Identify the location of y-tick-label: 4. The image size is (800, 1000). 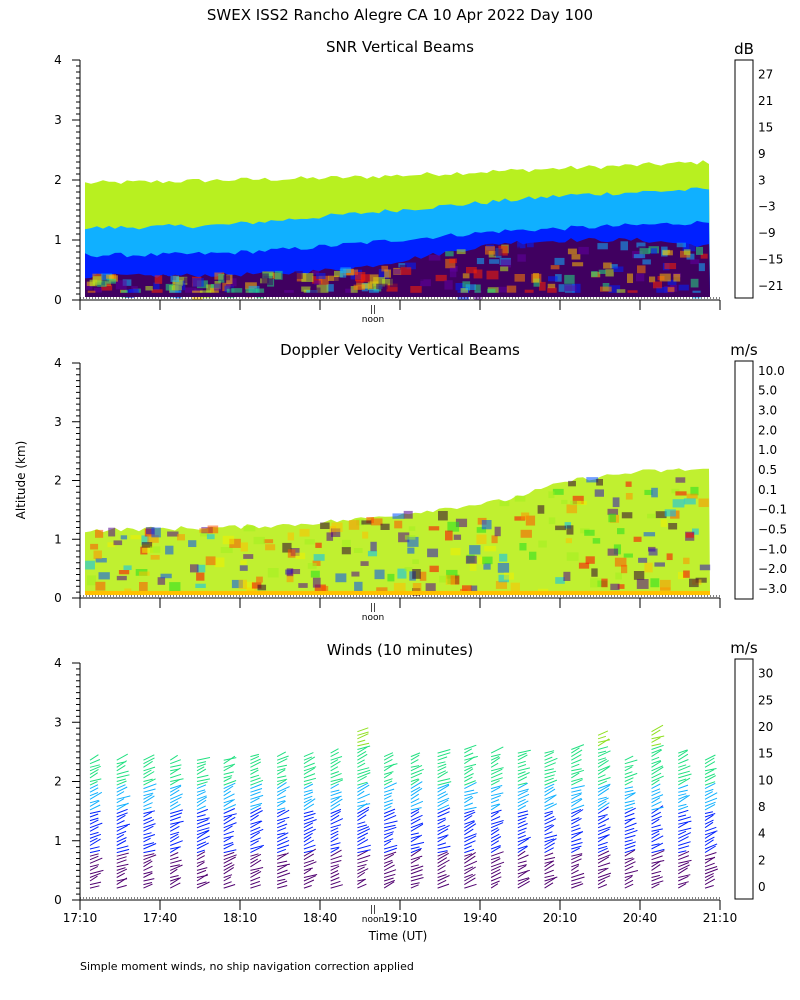
(58, 363).